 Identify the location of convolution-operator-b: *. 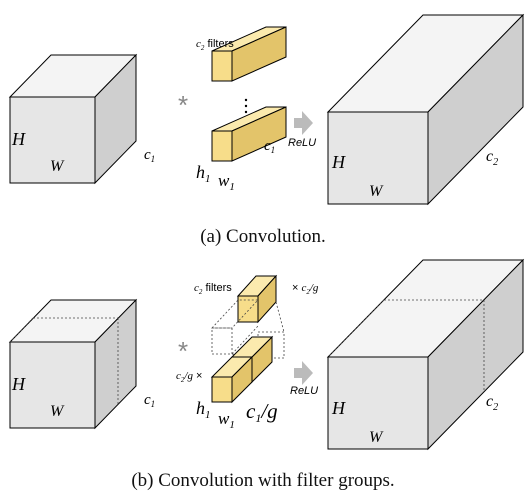
(183, 351).